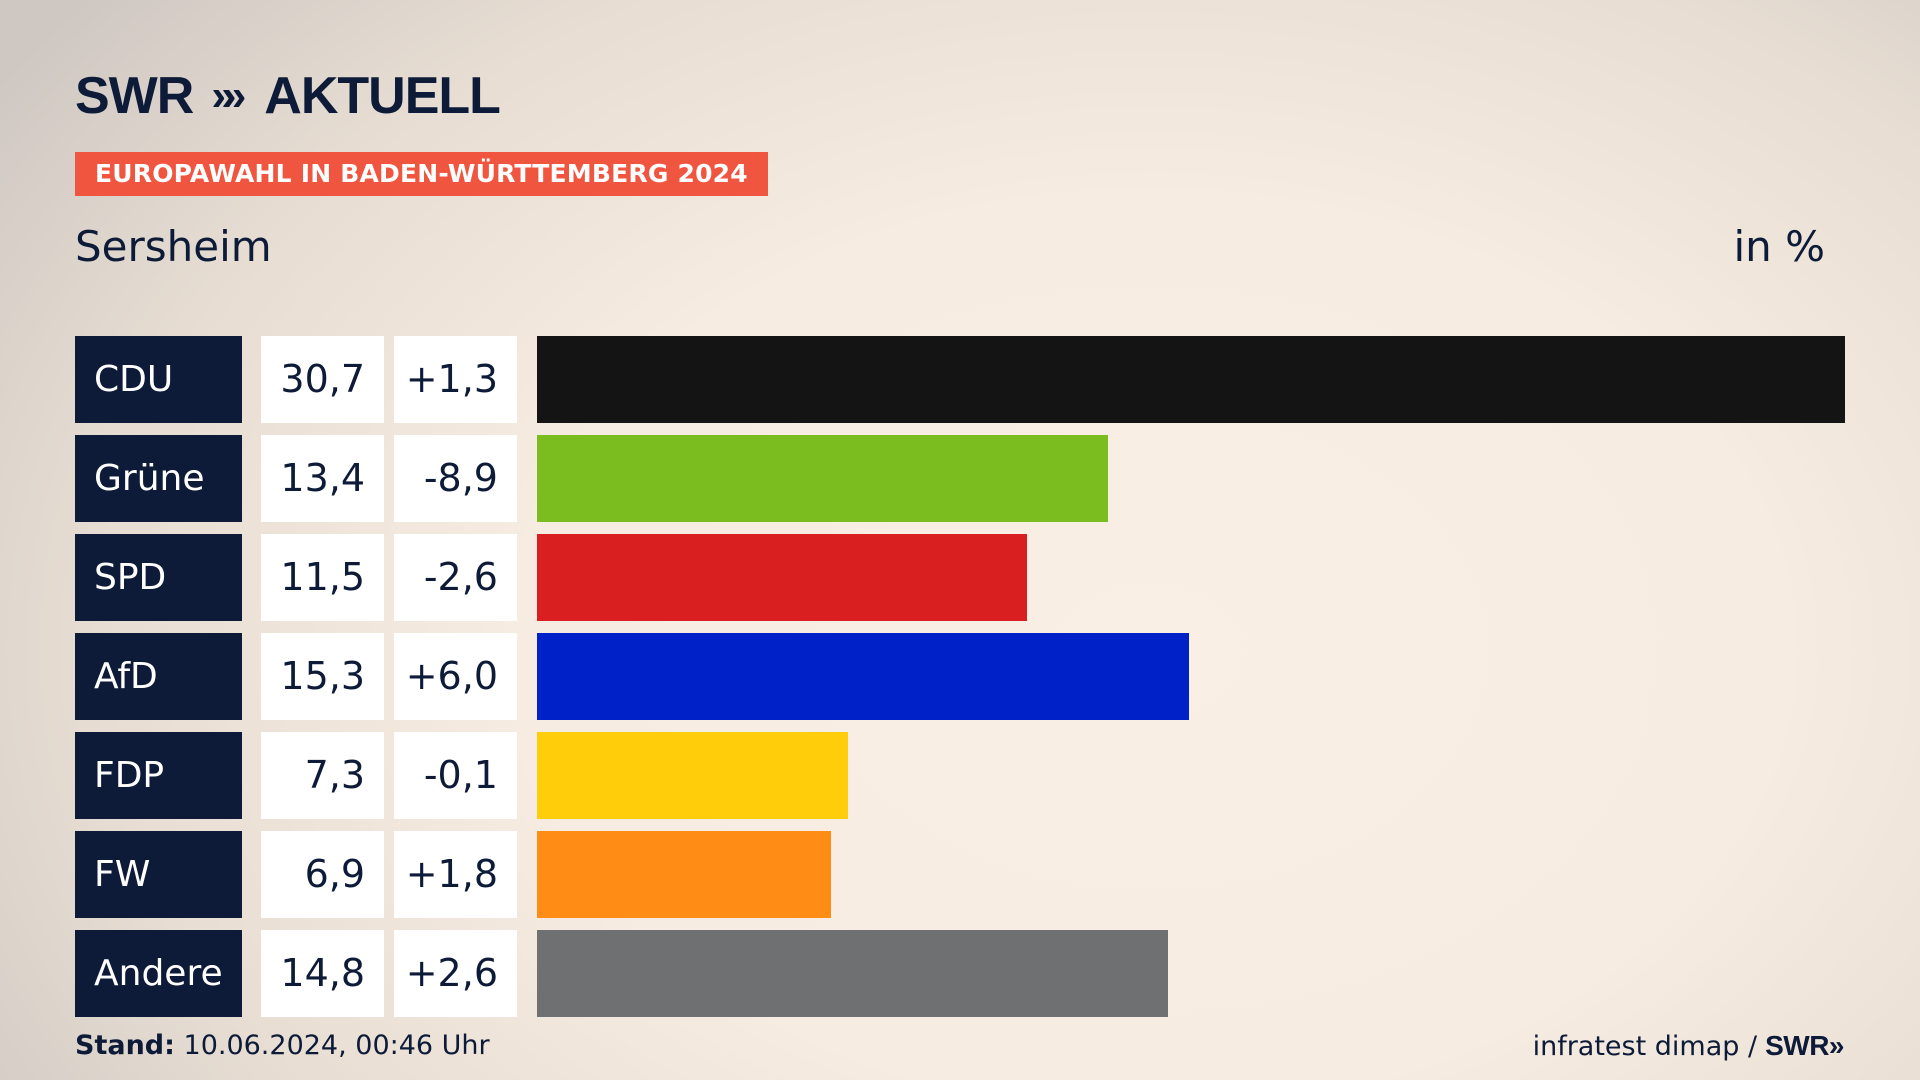 The height and width of the screenshot is (1080, 1920). What do you see at coordinates (322, 973) in the screenshot?
I see `vote-share-label: 14,8` at bounding box center [322, 973].